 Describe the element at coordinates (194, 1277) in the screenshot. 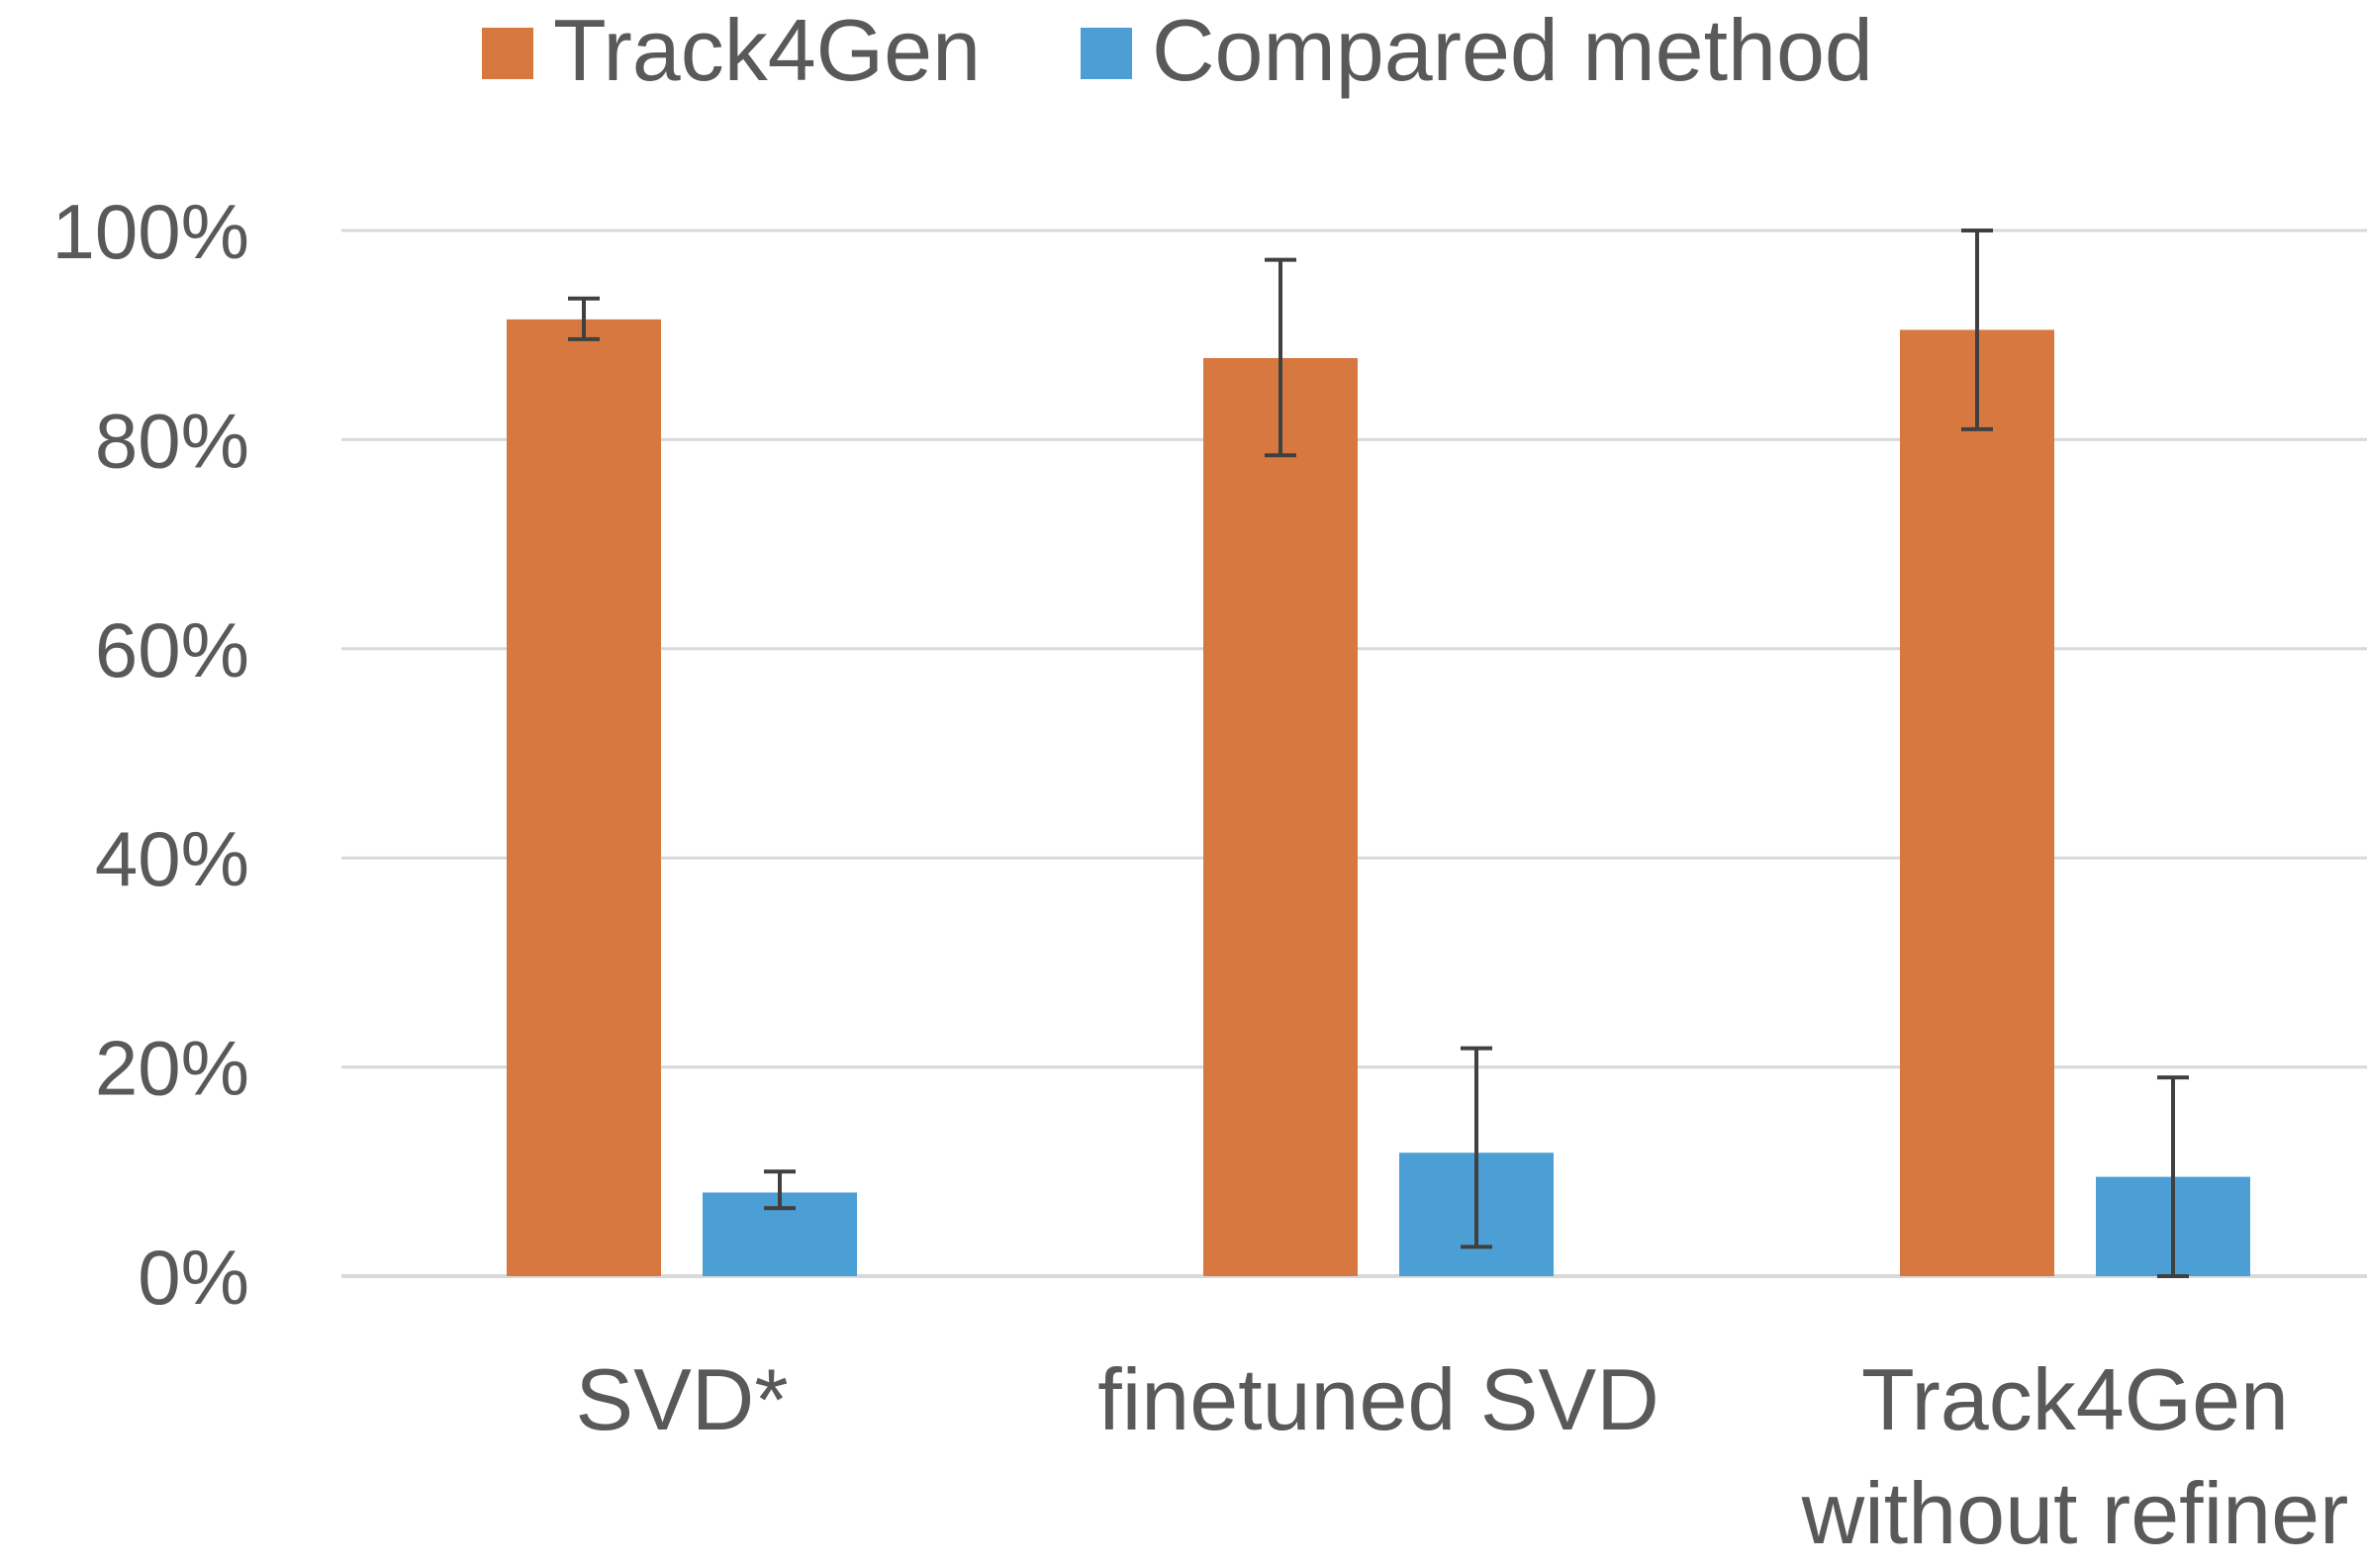

I see `y-tick-label: 0%` at that location.